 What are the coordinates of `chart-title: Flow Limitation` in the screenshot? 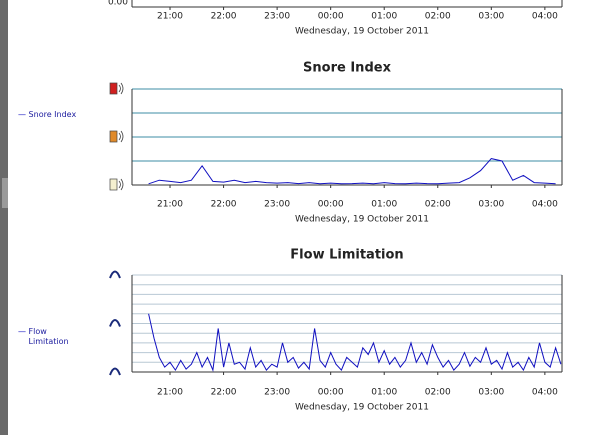 It's located at (346, 255).